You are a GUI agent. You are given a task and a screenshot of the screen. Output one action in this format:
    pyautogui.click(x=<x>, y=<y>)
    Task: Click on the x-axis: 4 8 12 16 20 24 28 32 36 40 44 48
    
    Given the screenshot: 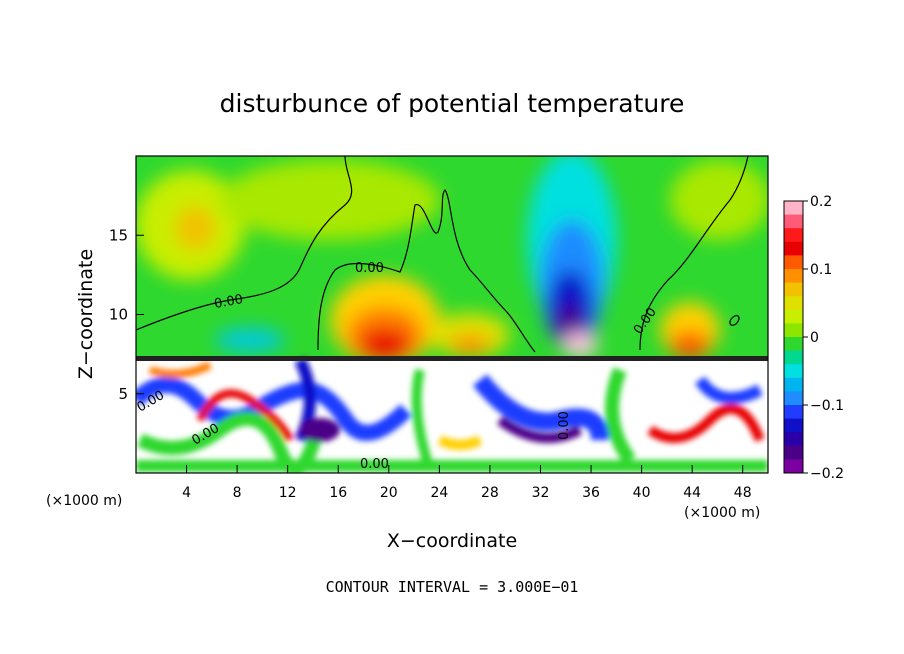 What is the action you would take?
    pyautogui.click(x=467, y=483)
    